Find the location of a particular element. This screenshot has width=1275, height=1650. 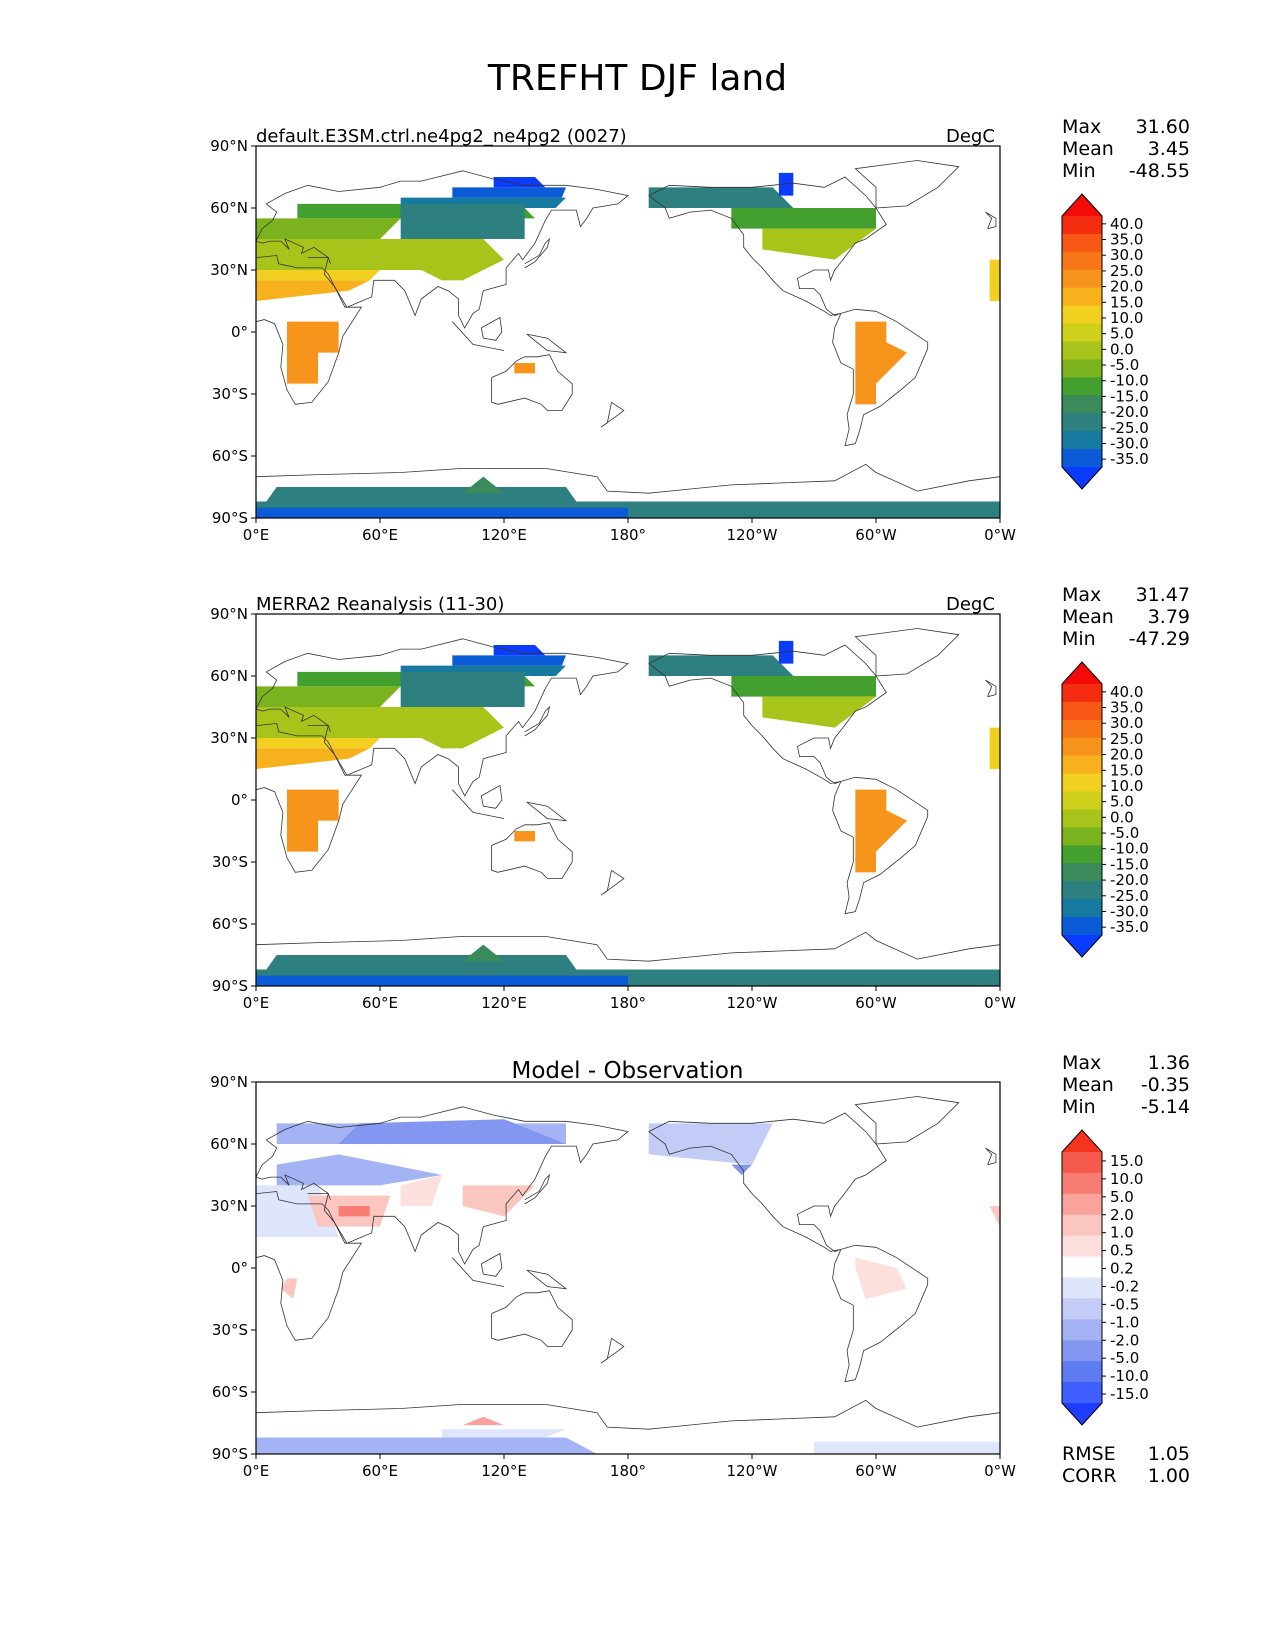

corr-label: CORR is located at coordinates (1089, 1476).